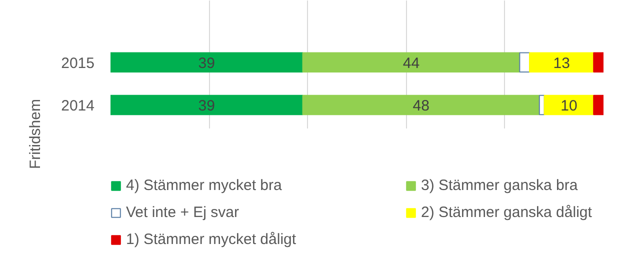 This screenshot has height=267, width=641. I want to click on data-label: 13, so click(561, 63).